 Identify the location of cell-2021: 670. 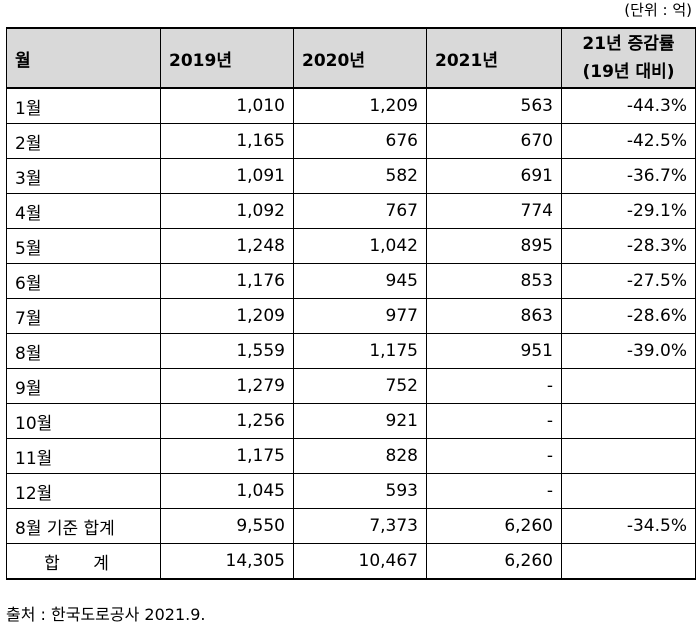
(494, 141).